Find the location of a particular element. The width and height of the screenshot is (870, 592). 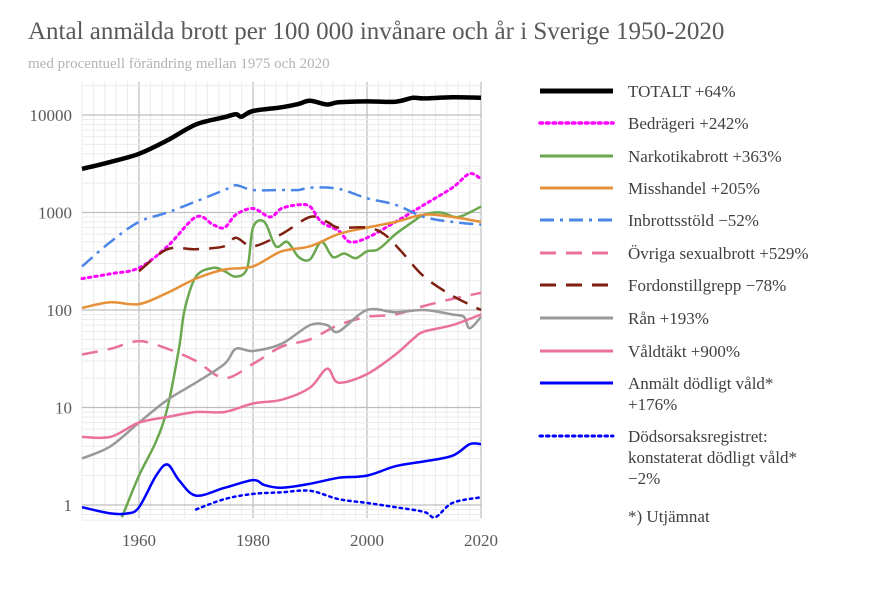

x-tick-label: 1960 is located at coordinates (139, 540).